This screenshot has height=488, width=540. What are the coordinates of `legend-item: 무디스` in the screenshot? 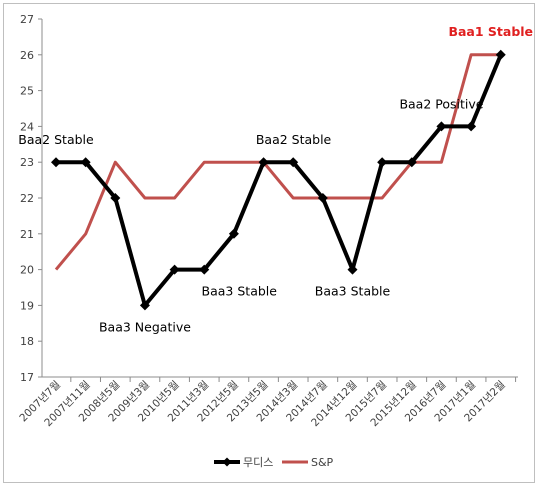 It's located at (243, 462).